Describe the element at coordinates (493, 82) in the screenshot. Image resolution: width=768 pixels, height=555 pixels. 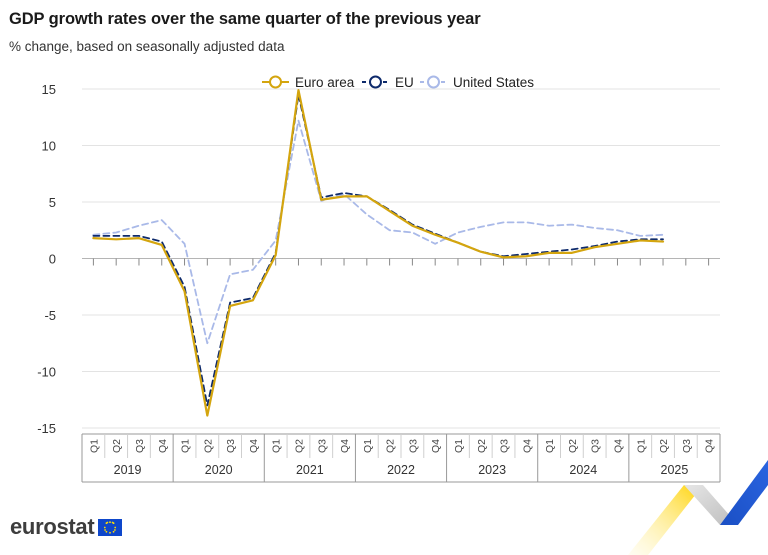
I see `legend-label-united-states: United States` at that location.